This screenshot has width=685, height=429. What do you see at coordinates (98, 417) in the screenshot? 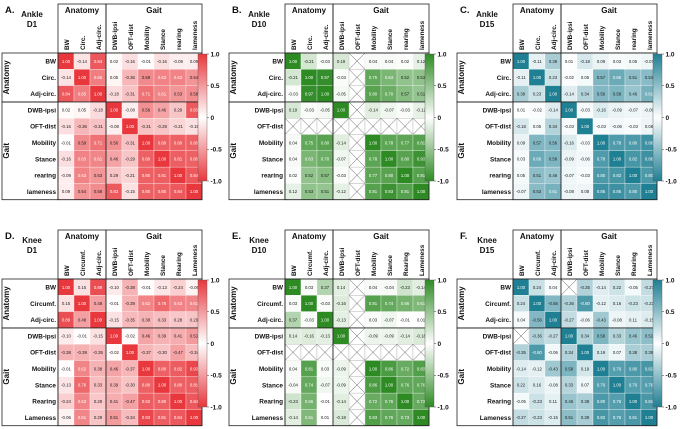
I see `cell-value: 0.29` at bounding box center [98, 417].